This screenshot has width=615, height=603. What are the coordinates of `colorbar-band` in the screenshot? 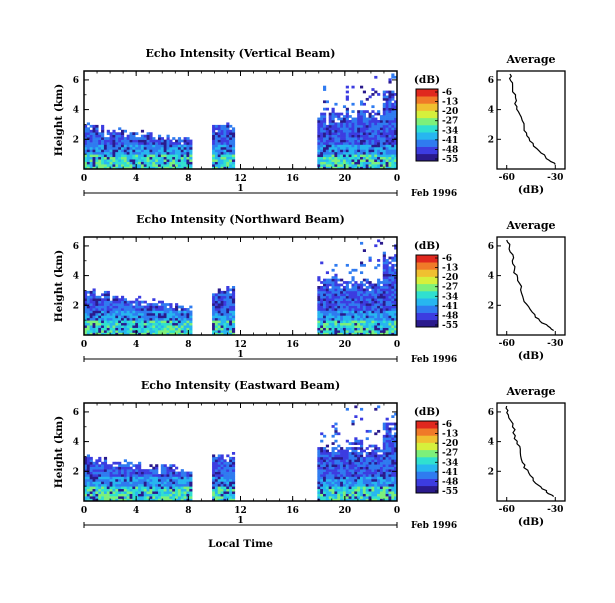 It's located at (427, 280).